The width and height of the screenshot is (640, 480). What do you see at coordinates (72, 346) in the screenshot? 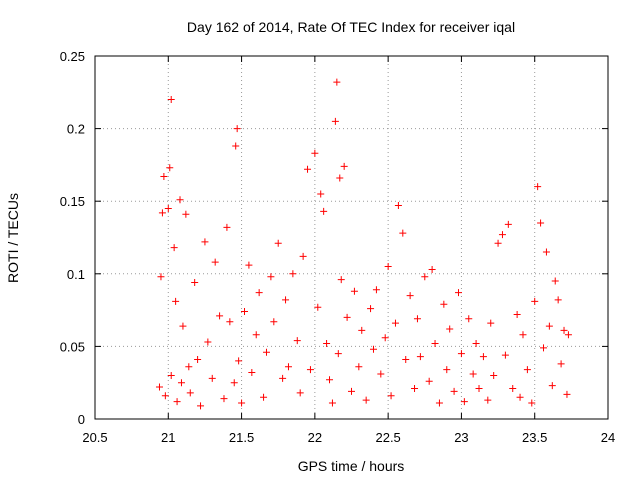
I see `y-tick-label: 0.05` at bounding box center [72, 346].